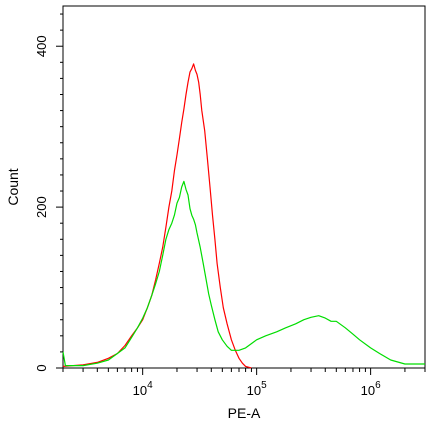 This screenshot has height=427, width=438. I want to click on x-tick-label: 10⁴, so click(143, 389).